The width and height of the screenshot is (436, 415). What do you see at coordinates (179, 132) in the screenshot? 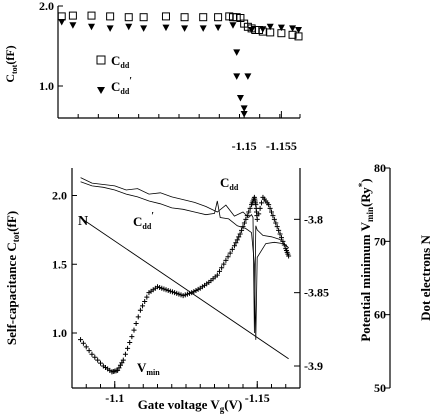
I see `top-x-ticks: -1.15 -1.155` at bounding box center [179, 132].